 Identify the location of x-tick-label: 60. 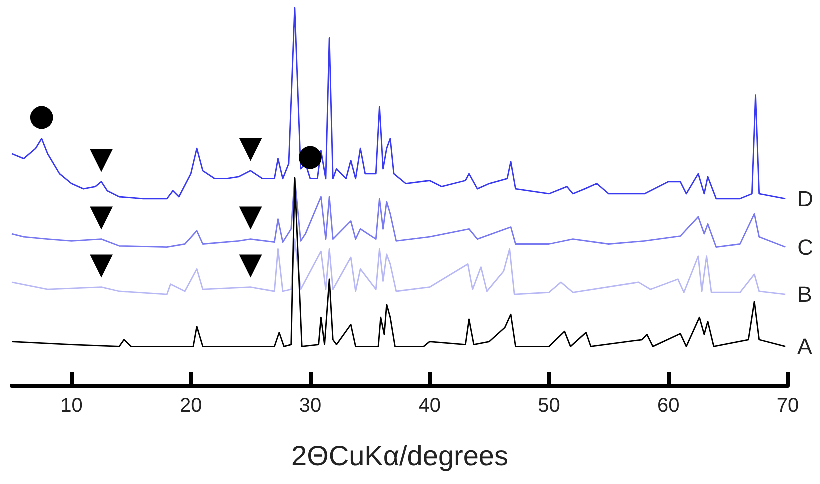
(668, 406).